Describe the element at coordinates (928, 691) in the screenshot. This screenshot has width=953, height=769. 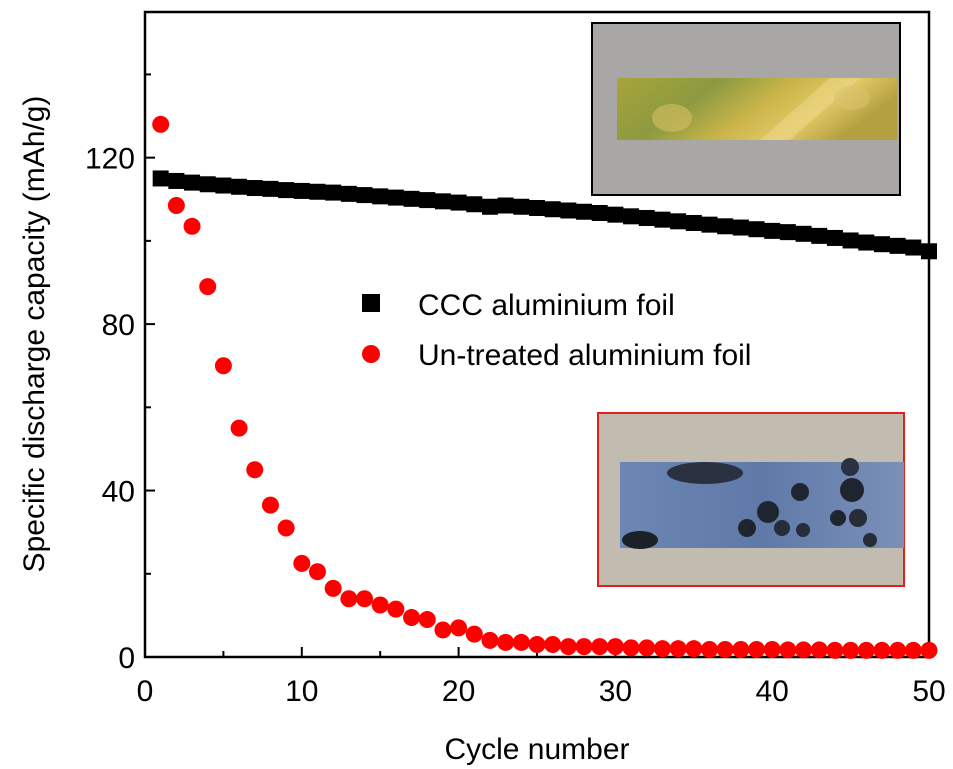
I see `x-tick-label: 50` at that location.